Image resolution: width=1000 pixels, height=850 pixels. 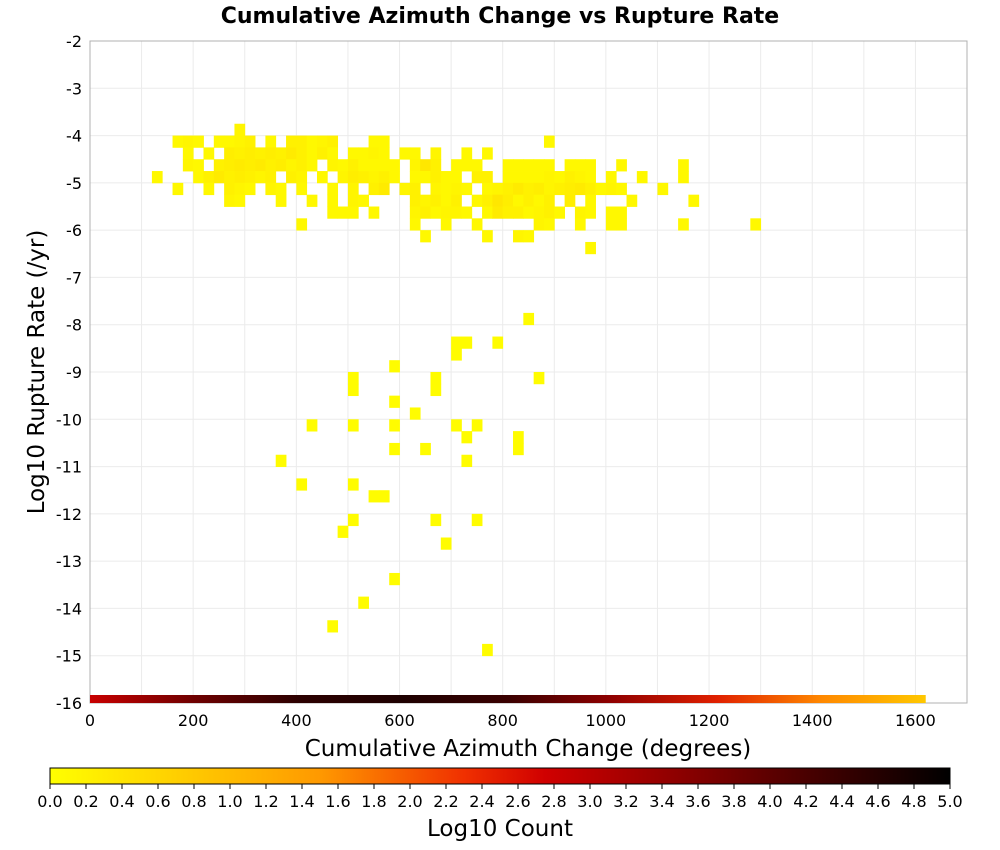 What do you see at coordinates (841, 801) in the screenshot?
I see `colorbar-tick-label: 4.4` at bounding box center [841, 801].